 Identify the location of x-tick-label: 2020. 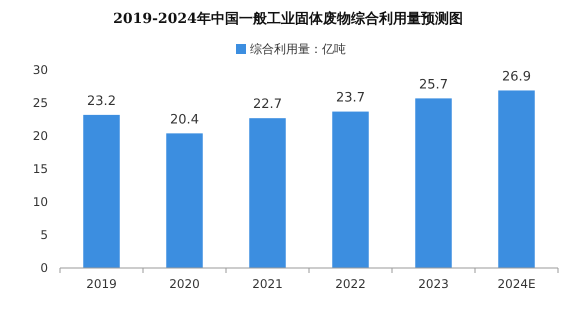
(184, 284).